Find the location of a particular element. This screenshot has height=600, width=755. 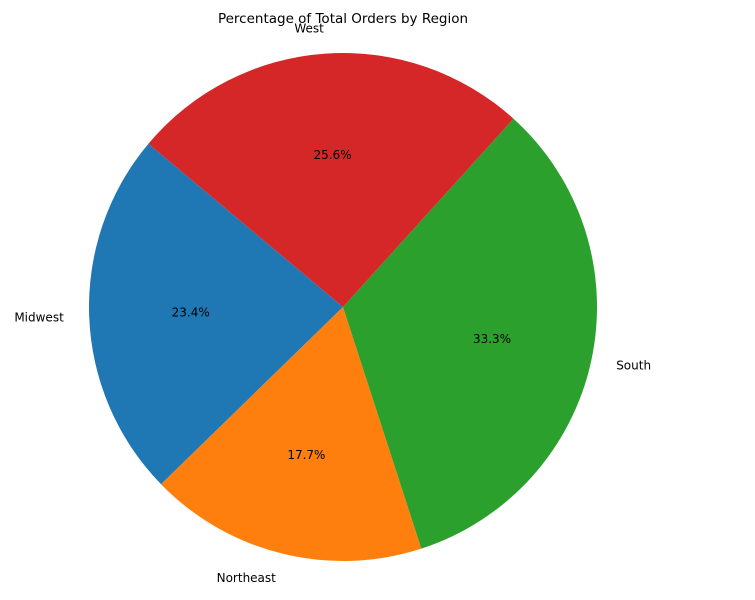

pie-category-label-northeast: Northeast is located at coordinates (247, 578).